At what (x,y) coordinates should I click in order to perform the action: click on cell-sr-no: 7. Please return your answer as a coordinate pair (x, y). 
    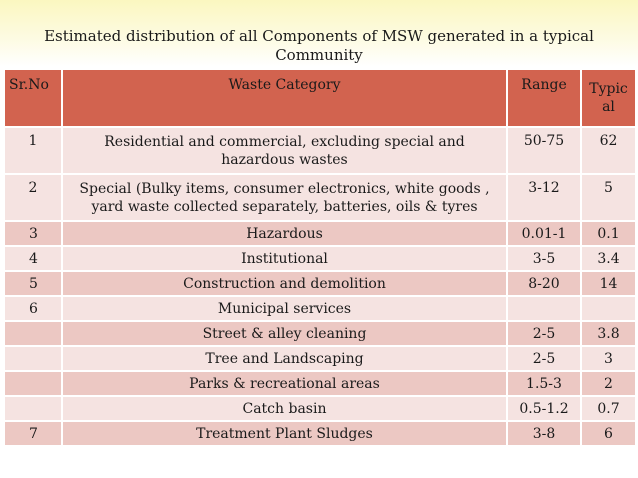
    Looking at the image, I should click on (33, 433).